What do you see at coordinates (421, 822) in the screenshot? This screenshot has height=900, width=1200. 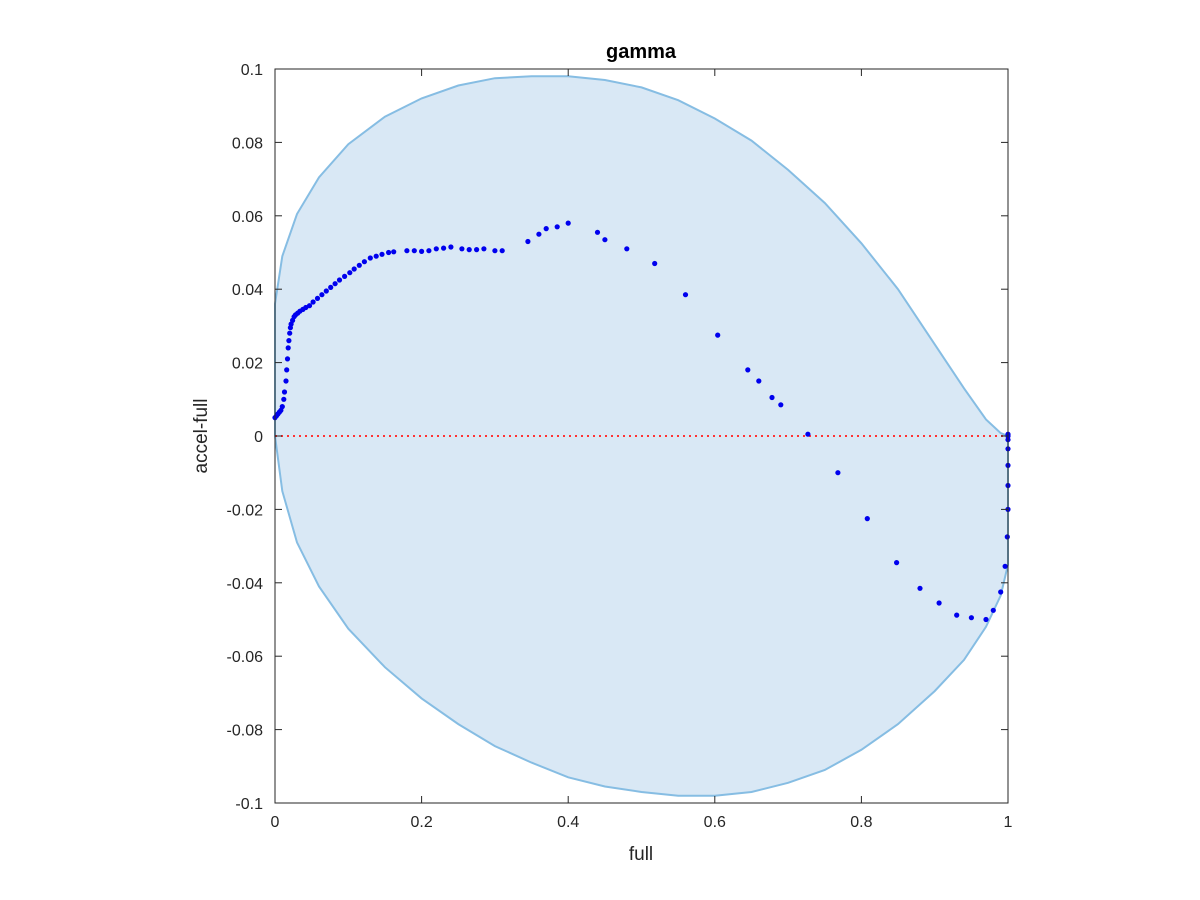 I see `x-tick-label: 0.2` at bounding box center [421, 822].